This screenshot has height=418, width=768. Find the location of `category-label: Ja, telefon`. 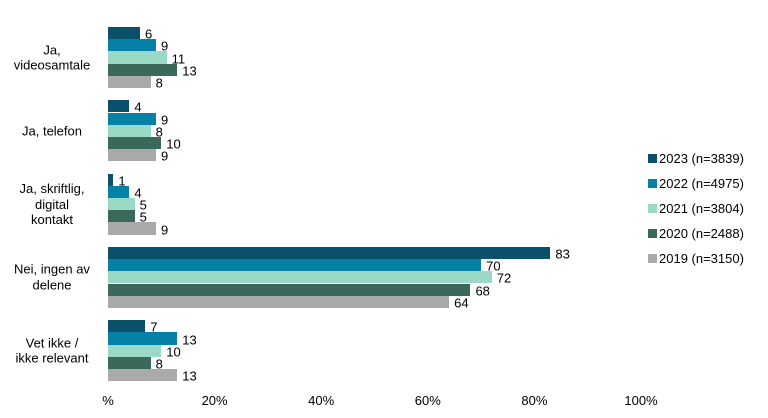

category-label: Ja, telefon is located at coordinates (52, 131).